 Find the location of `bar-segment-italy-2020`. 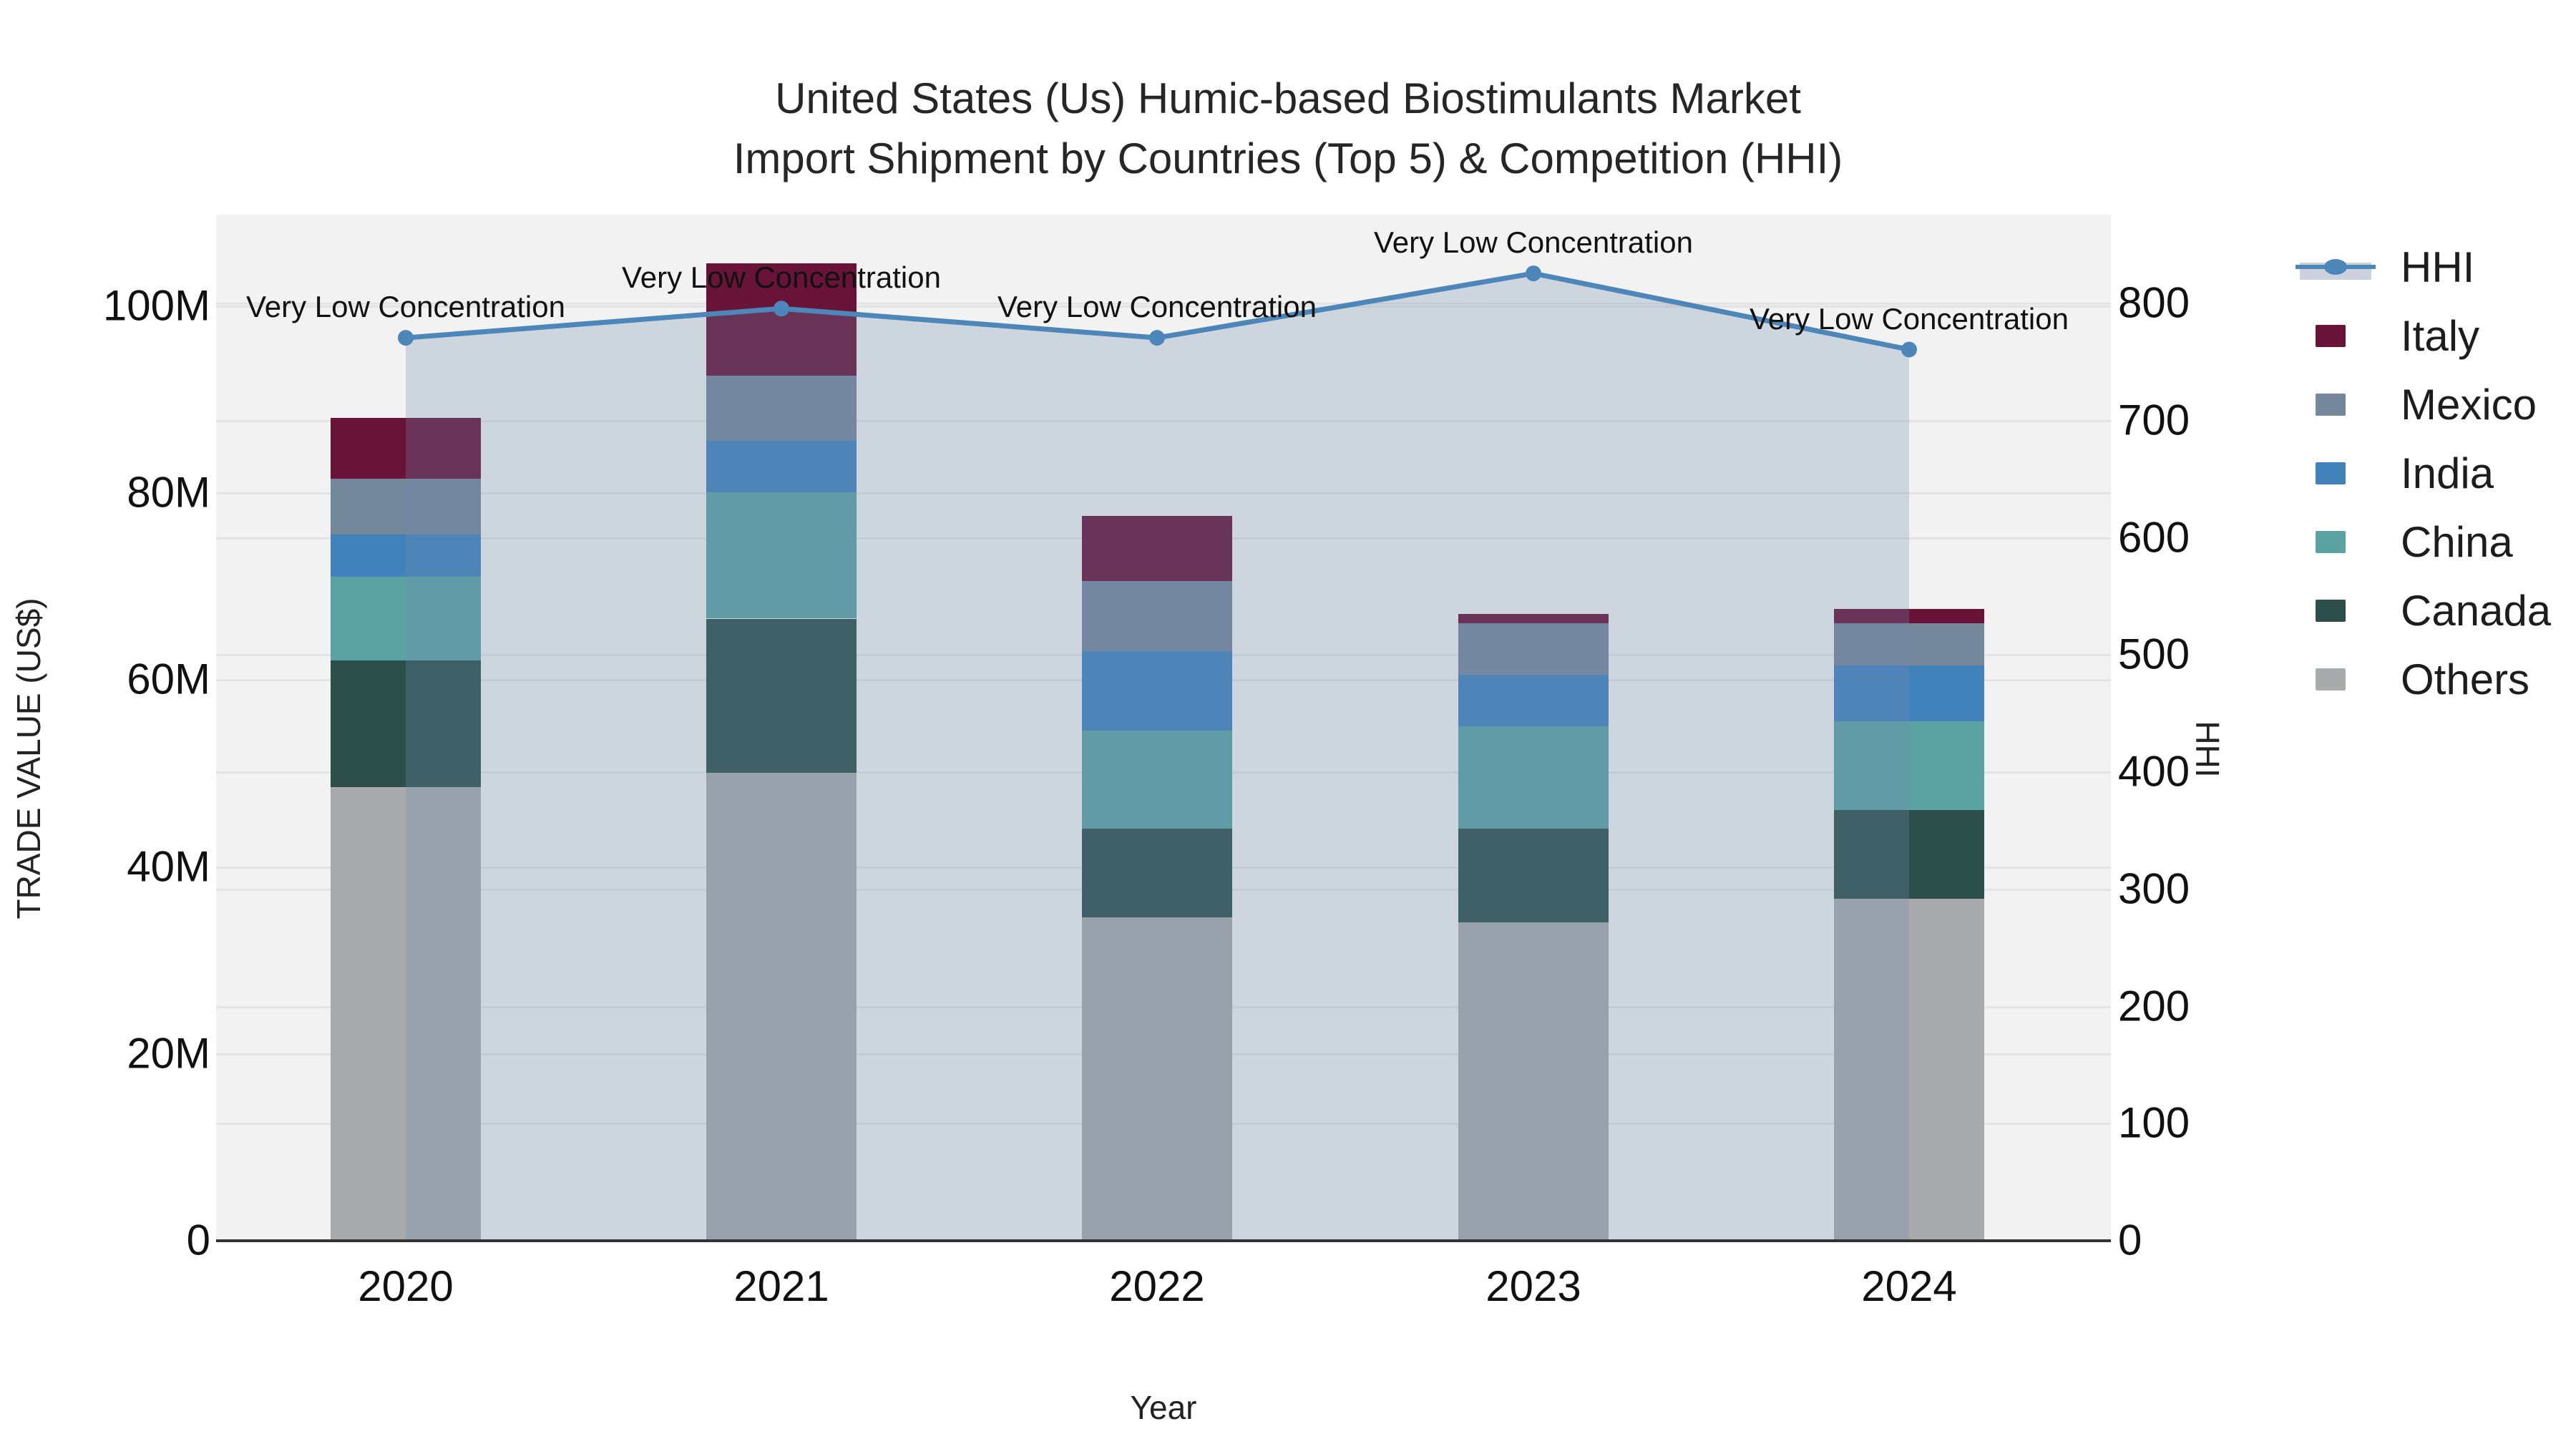

bar-segment-italy-2020 is located at coordinates (406, 448).